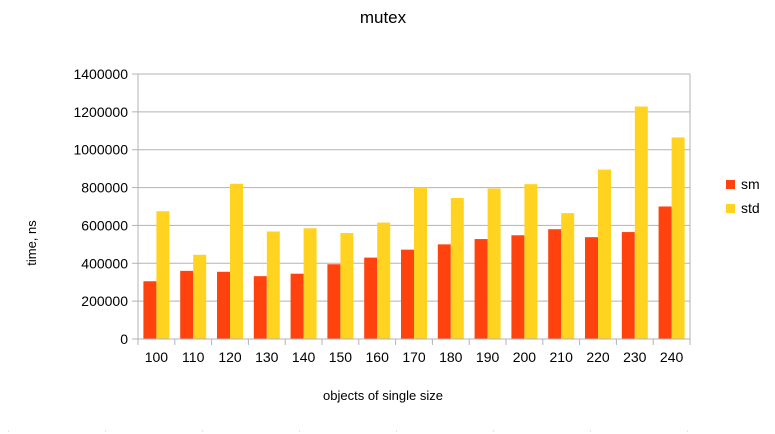  Describe the element at coordinates (104, 263) in the screenshot. I see `y-tick-label: 400000` at that location.